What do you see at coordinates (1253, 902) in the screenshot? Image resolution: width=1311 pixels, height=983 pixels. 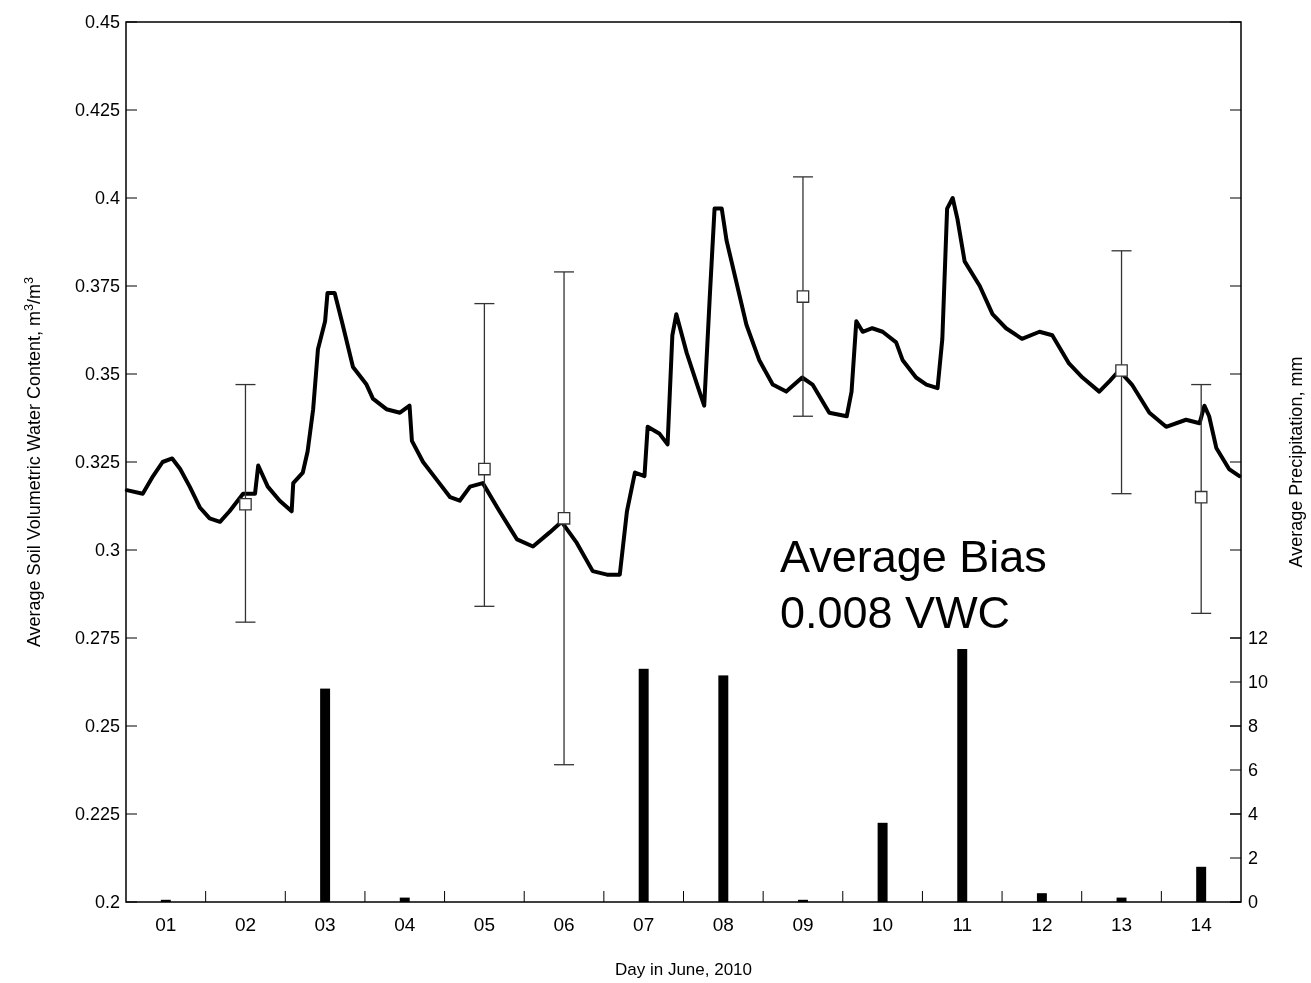 I see `y2-tick-label: 0` at bounding box center [1253, 902].